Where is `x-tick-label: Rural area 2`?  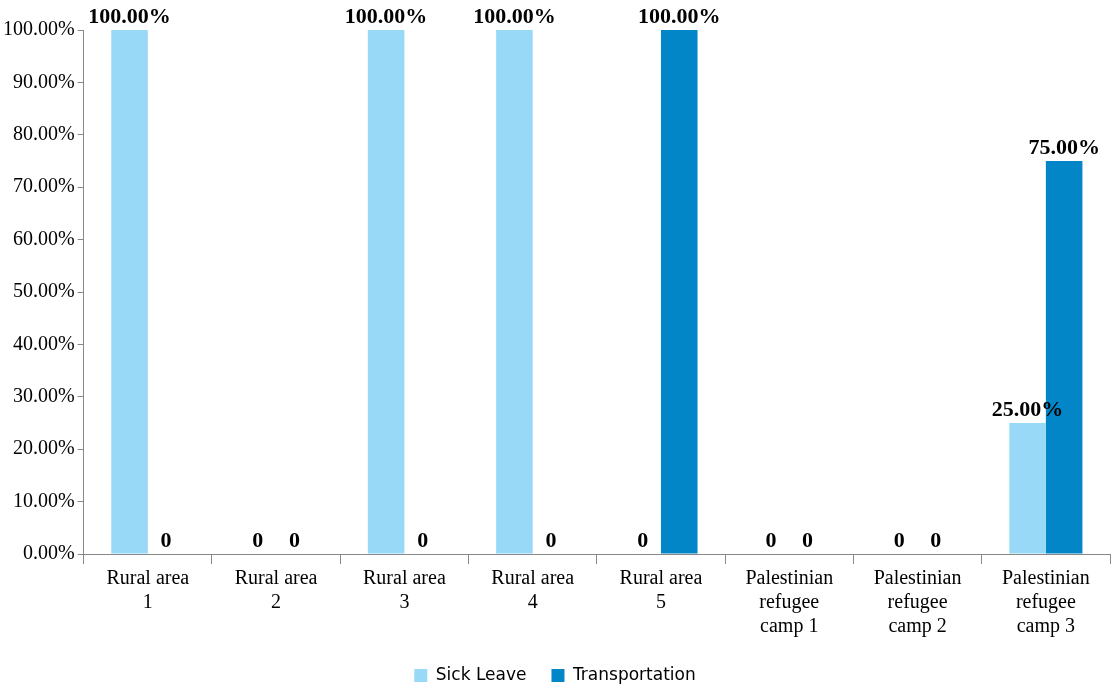
x-tick-label: Rural area 2 is located at coordinates (276, 589).